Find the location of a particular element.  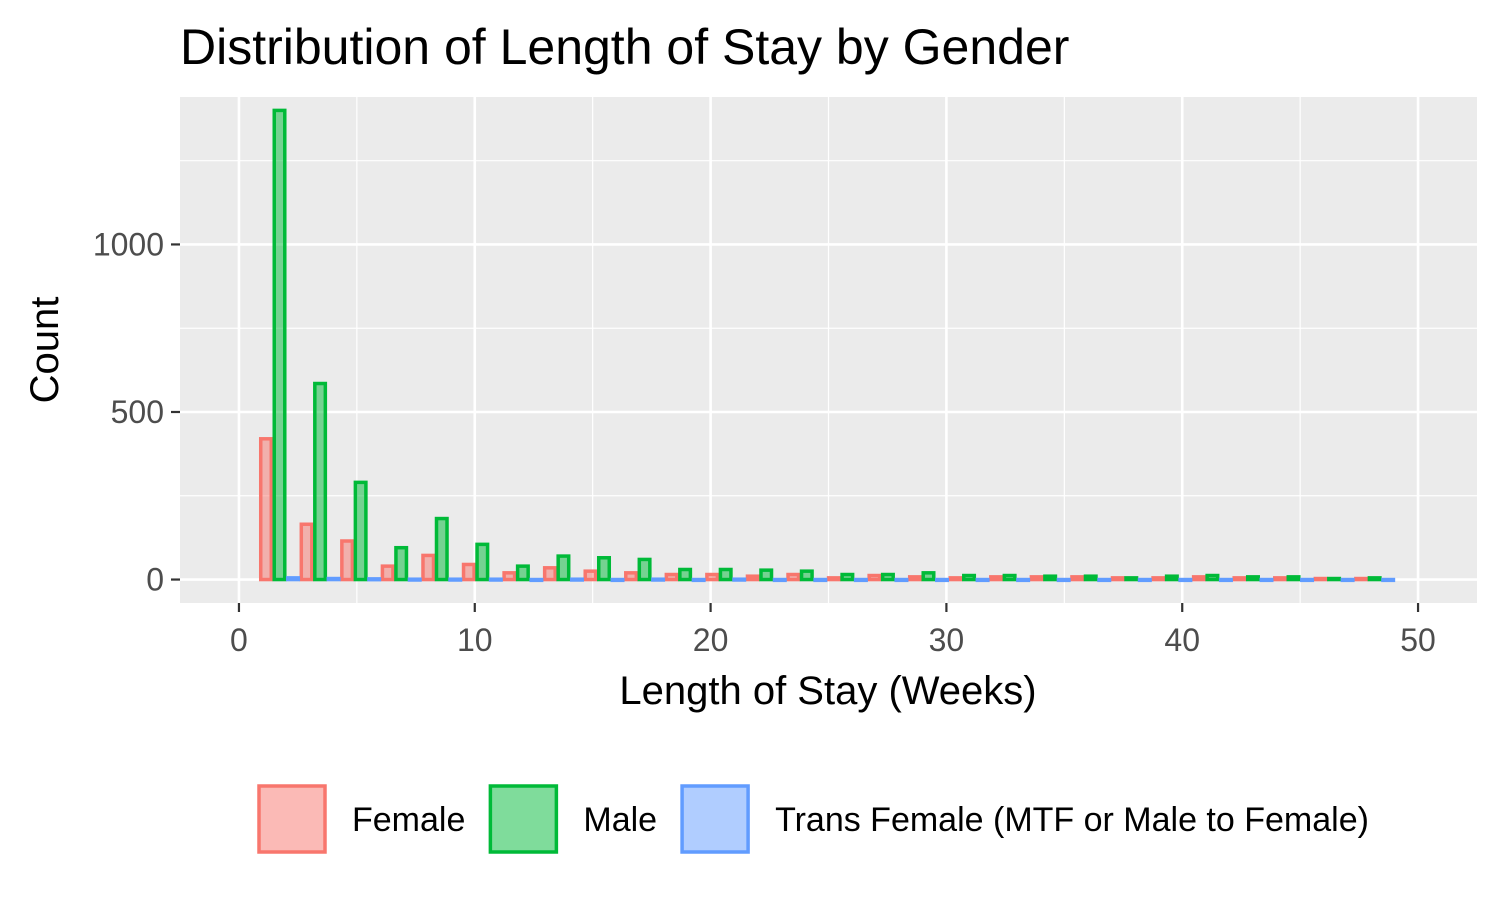

legend-key-male is located at coordinates (523, 819).